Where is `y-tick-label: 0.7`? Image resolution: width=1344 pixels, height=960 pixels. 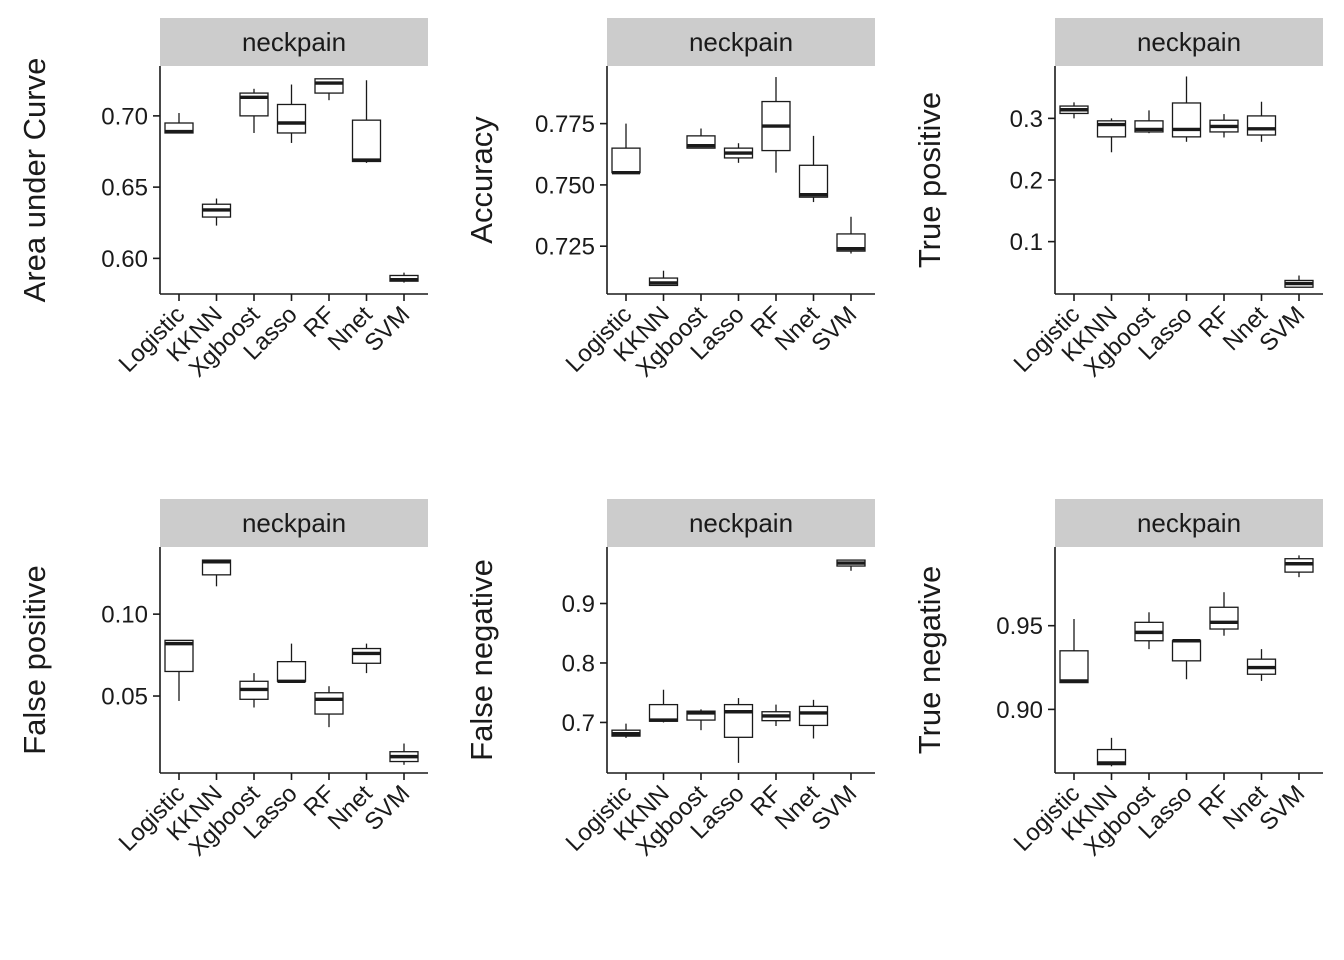
y-tick-label: 0.7 is located at coordinates (578, 723).